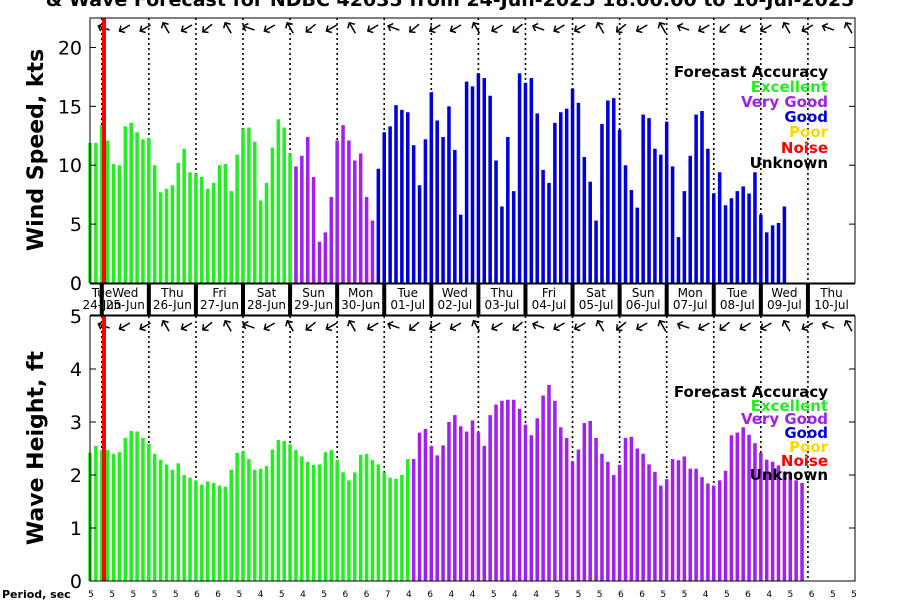 This screenshot has height=600, width=900. What do you see at coordinates (737, 305) in the screenshot?
I see `day-strip-date: 08-Jul` at bounding box center [737, 305].